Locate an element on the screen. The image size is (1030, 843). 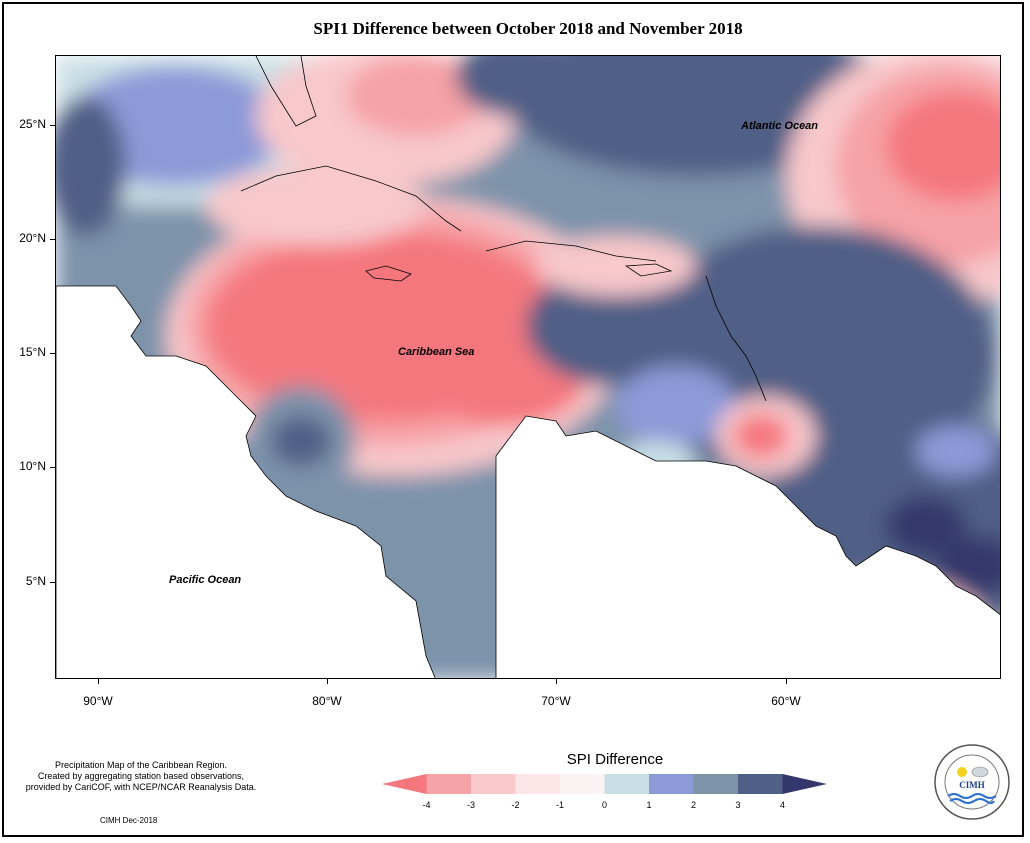
legend-label: -4 is located at coordinates (426, 805).